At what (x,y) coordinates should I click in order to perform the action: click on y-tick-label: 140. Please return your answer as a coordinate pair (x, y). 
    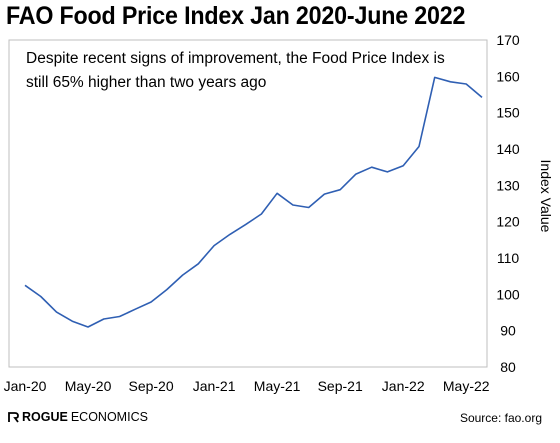
    Looking at the image, I should click on (508, 149).